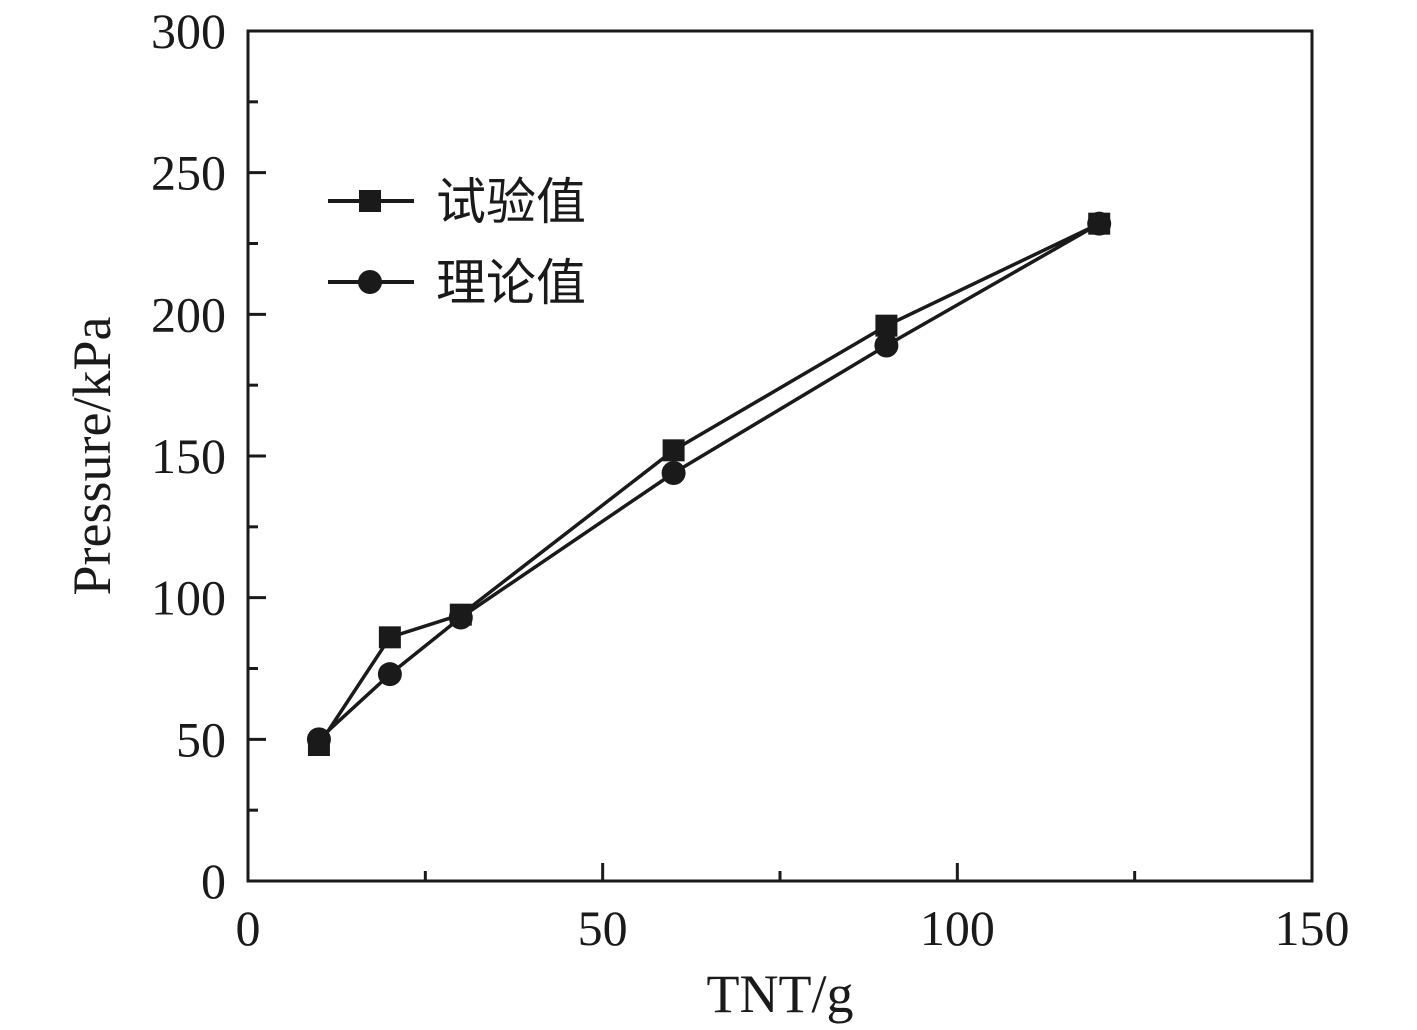 Image resolution: width=1417 pixels, height=1030 pixels. Describe the element at coordinates (370, 282) in the screenshot. I see `legend-marker-circle` at that location.